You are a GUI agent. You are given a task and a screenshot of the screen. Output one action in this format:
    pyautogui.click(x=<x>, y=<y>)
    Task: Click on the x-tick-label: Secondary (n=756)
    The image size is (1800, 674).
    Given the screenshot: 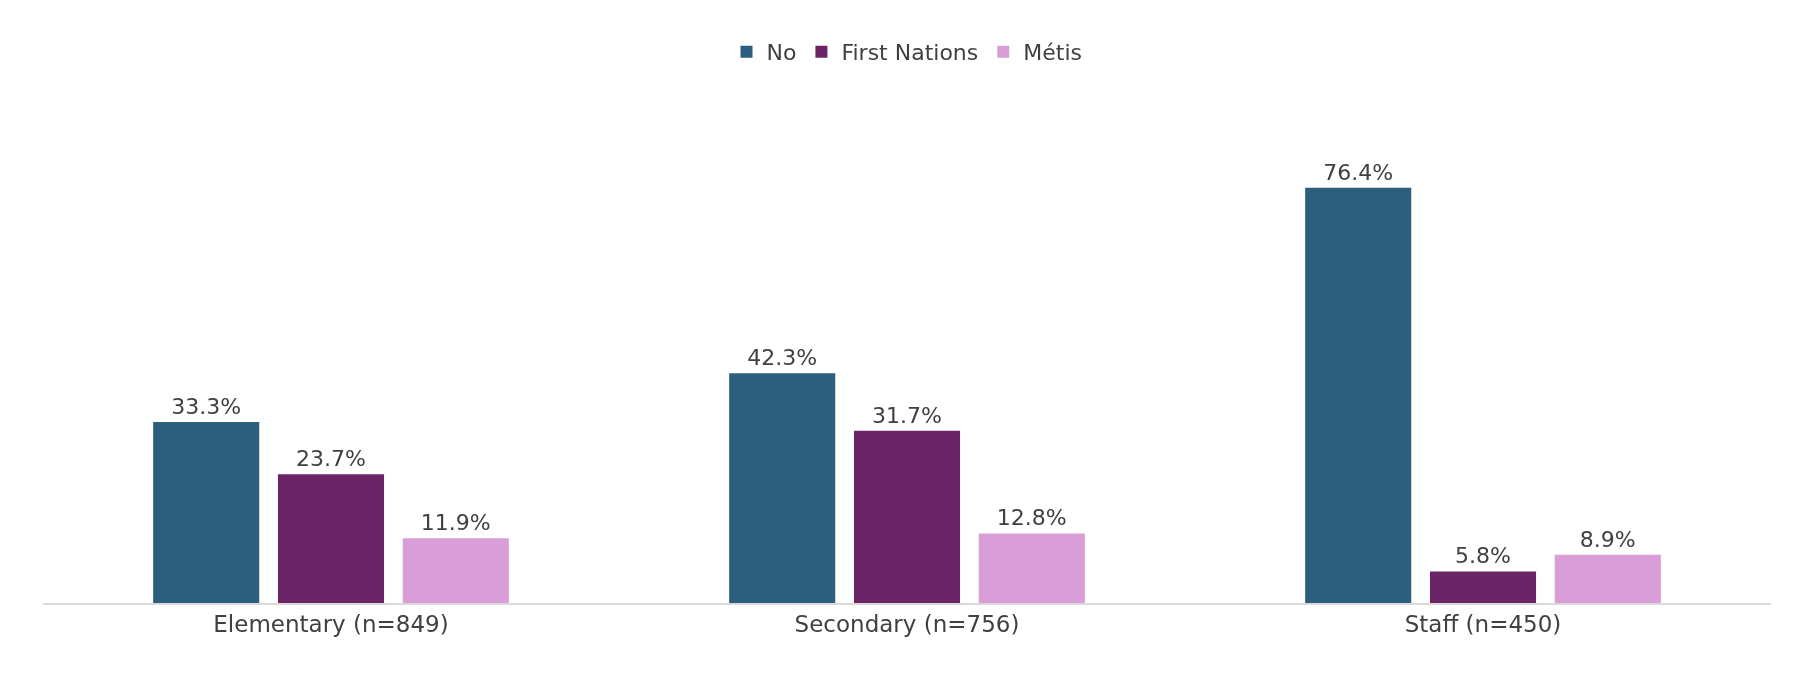 What is the action you would take?
    pyautogui.click(x=907, y=624)
    